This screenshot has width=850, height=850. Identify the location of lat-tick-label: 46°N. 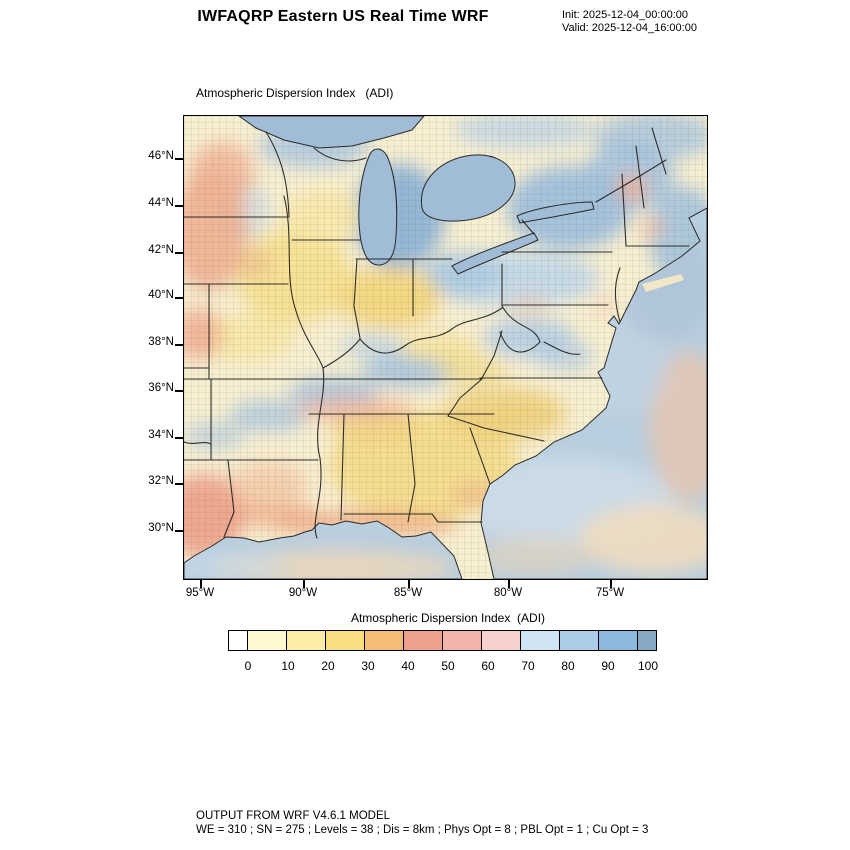
(161, 156).